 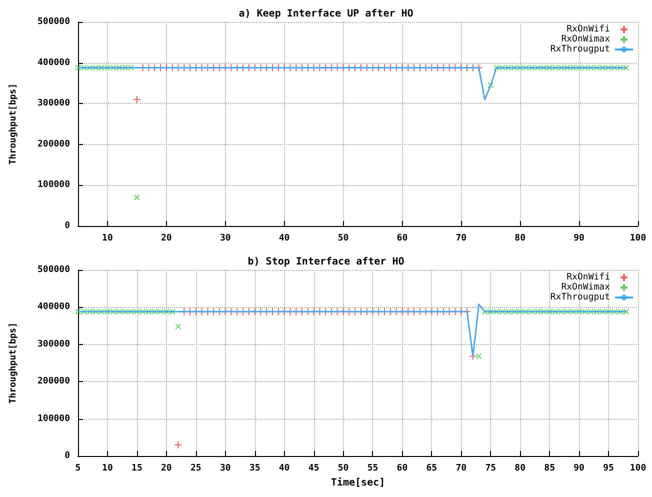 What do you see at coordinates (608, 469) in the screenshot?
I see `x-tick-label: 95` at bounding box center [608, 469].